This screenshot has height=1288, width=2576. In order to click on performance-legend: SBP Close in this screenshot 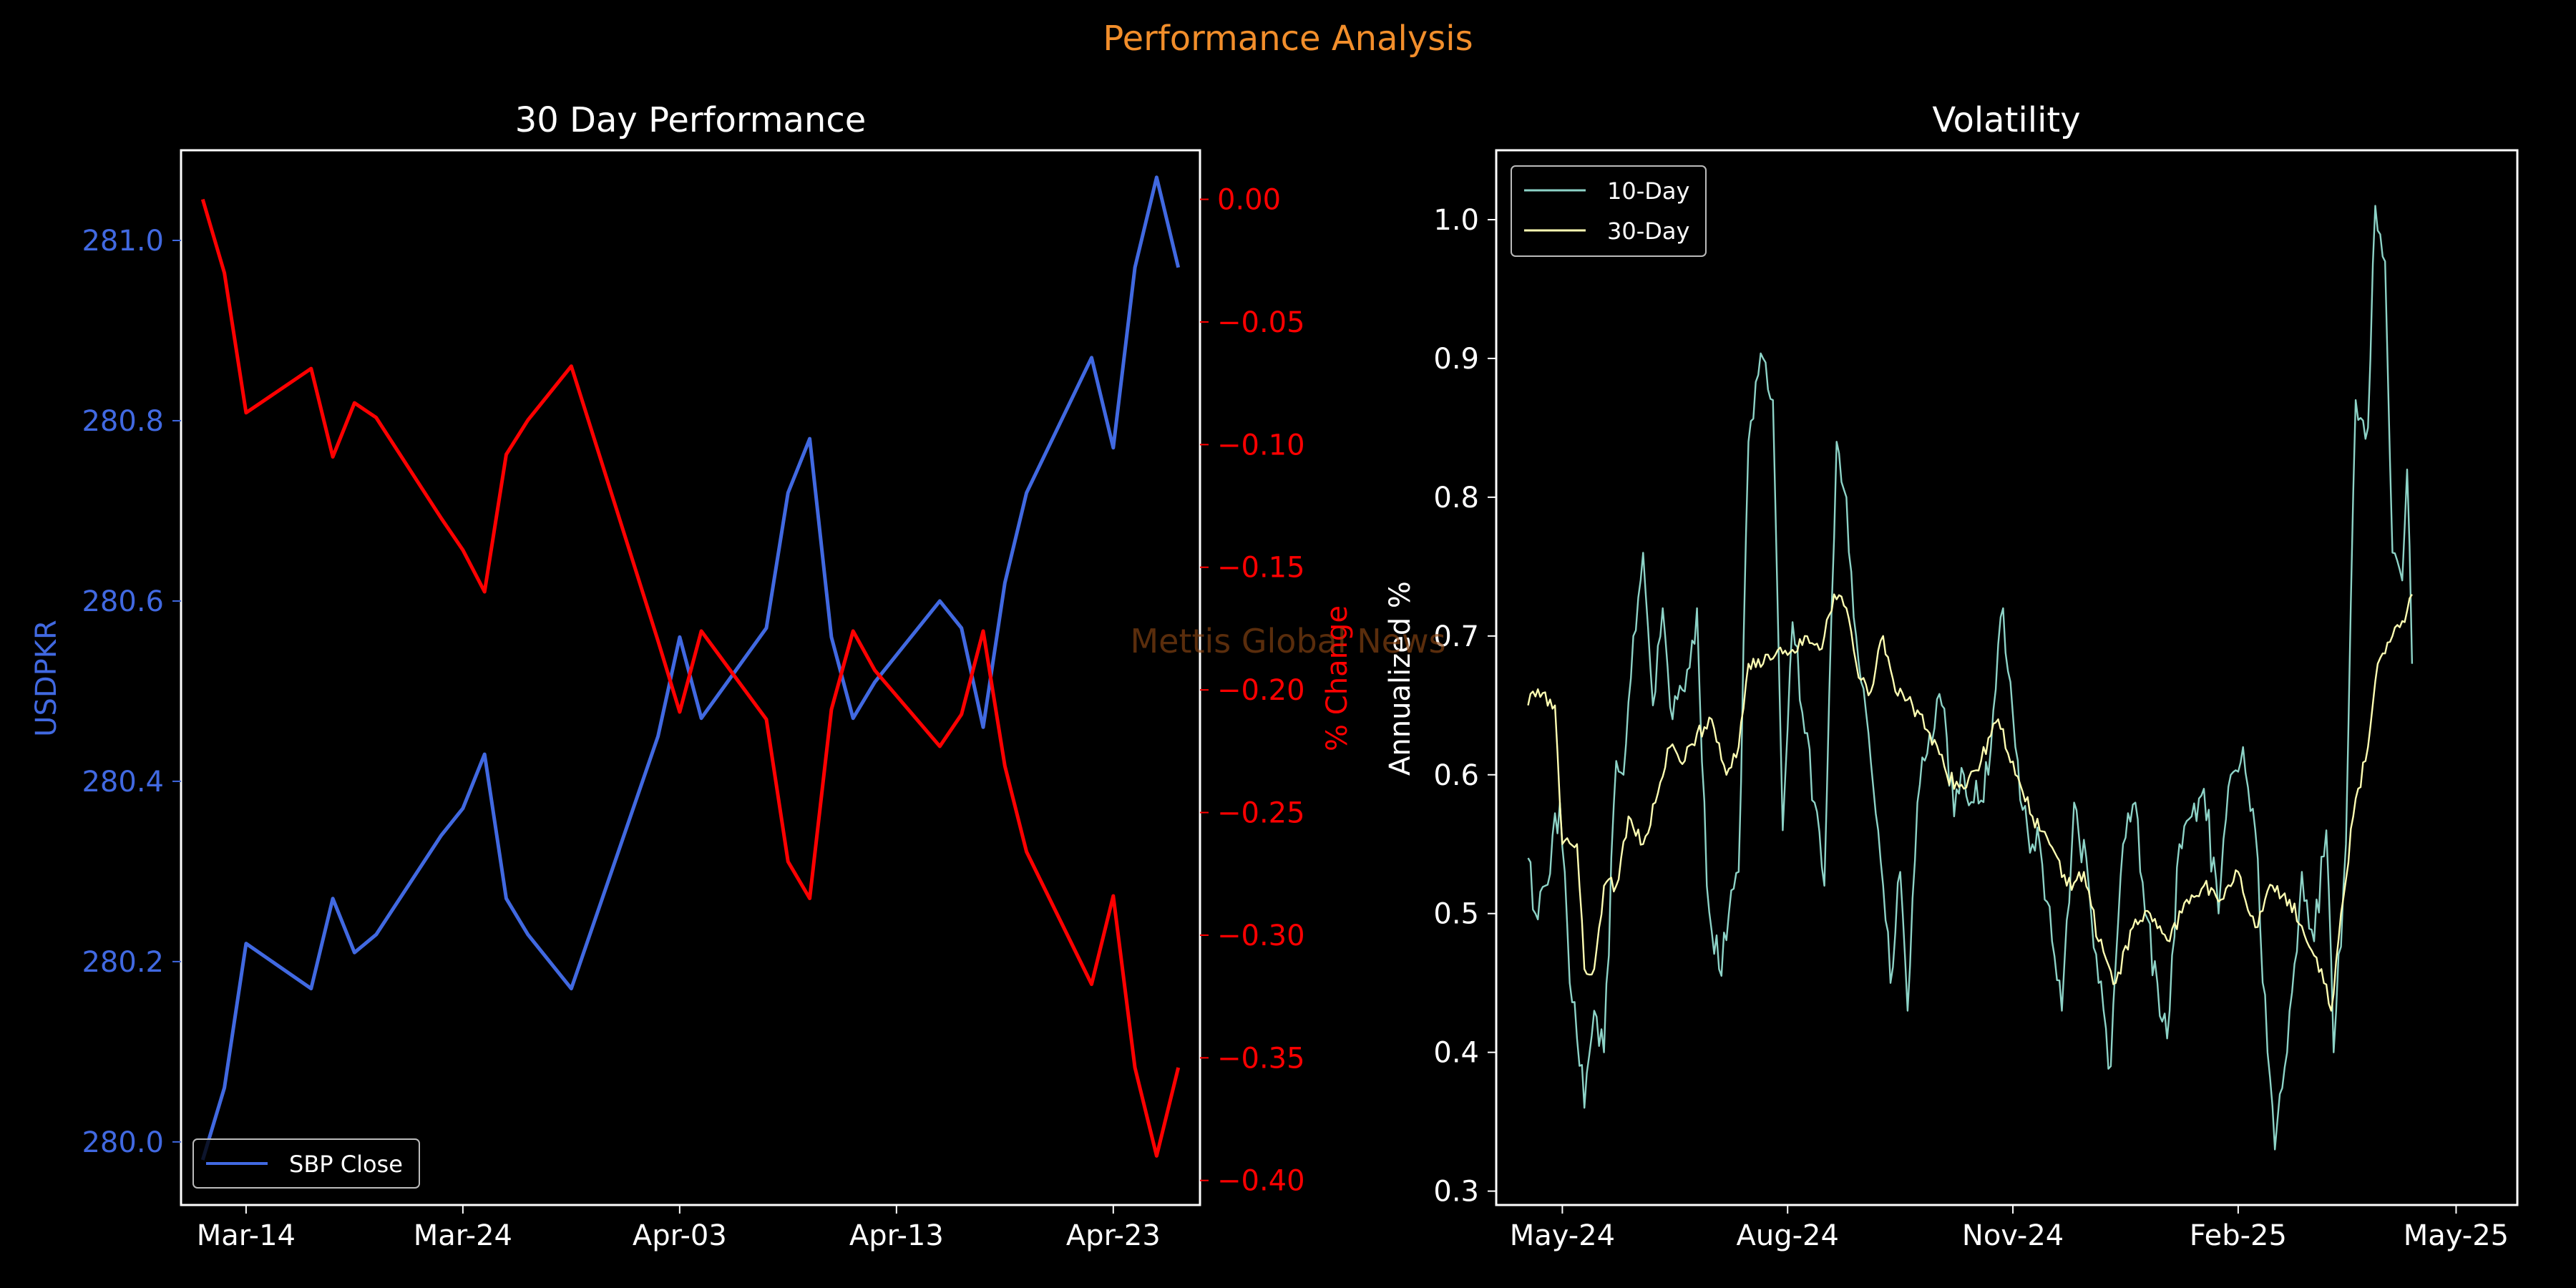, I will do `click(306, 1163)`.